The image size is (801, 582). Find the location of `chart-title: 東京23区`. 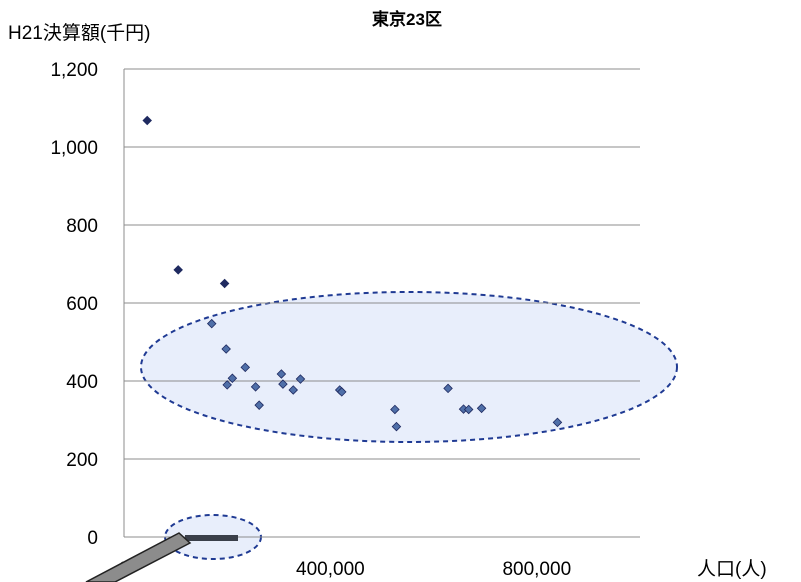

chart-title: 東京23区 is located at coordinates (407, 19).